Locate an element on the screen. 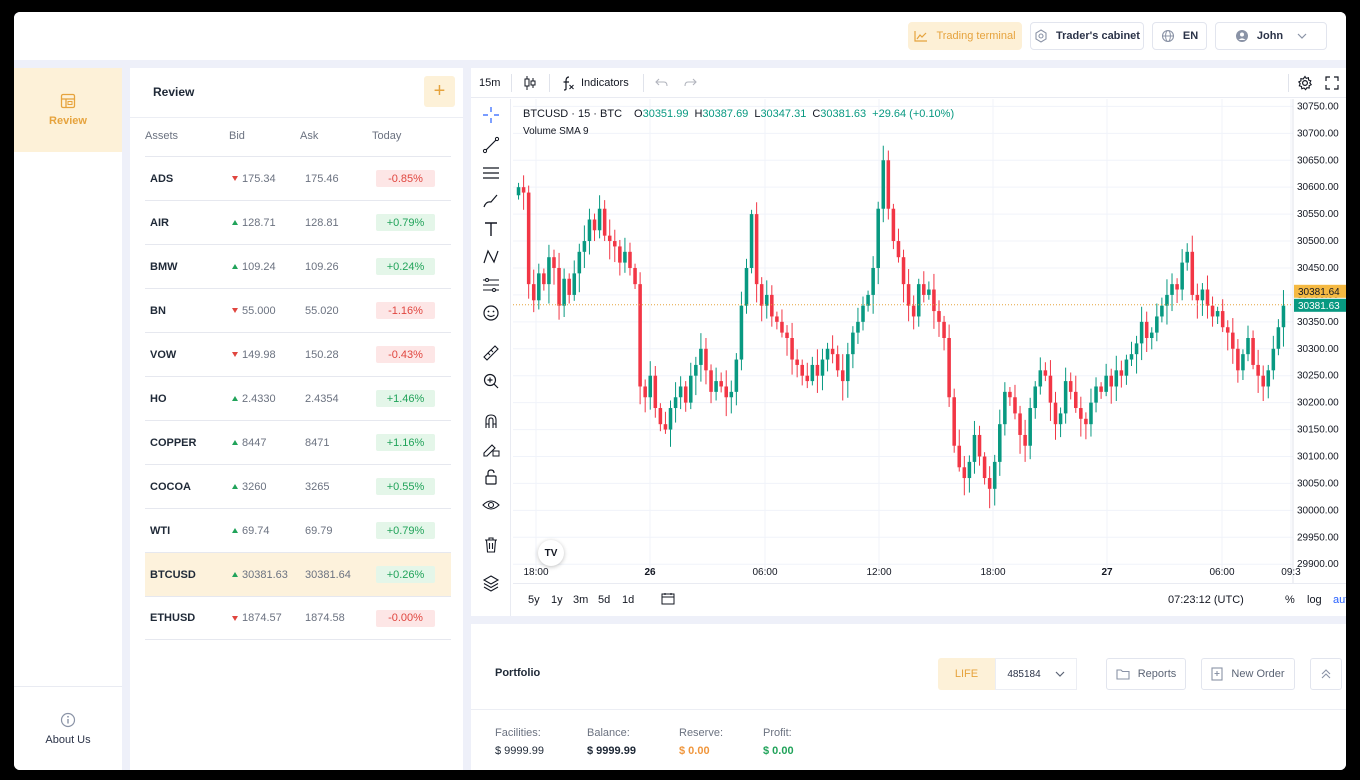 Image resolution: width=1360 pixels, height=780 pixels. hide-tool is located at coordinates (491, 505).